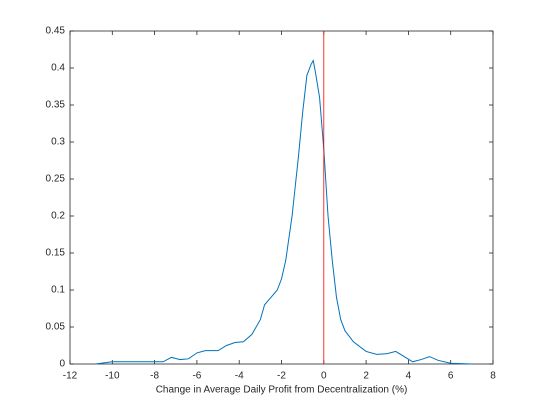  I want to click on x-tick-label: 4, so click(409, 376).